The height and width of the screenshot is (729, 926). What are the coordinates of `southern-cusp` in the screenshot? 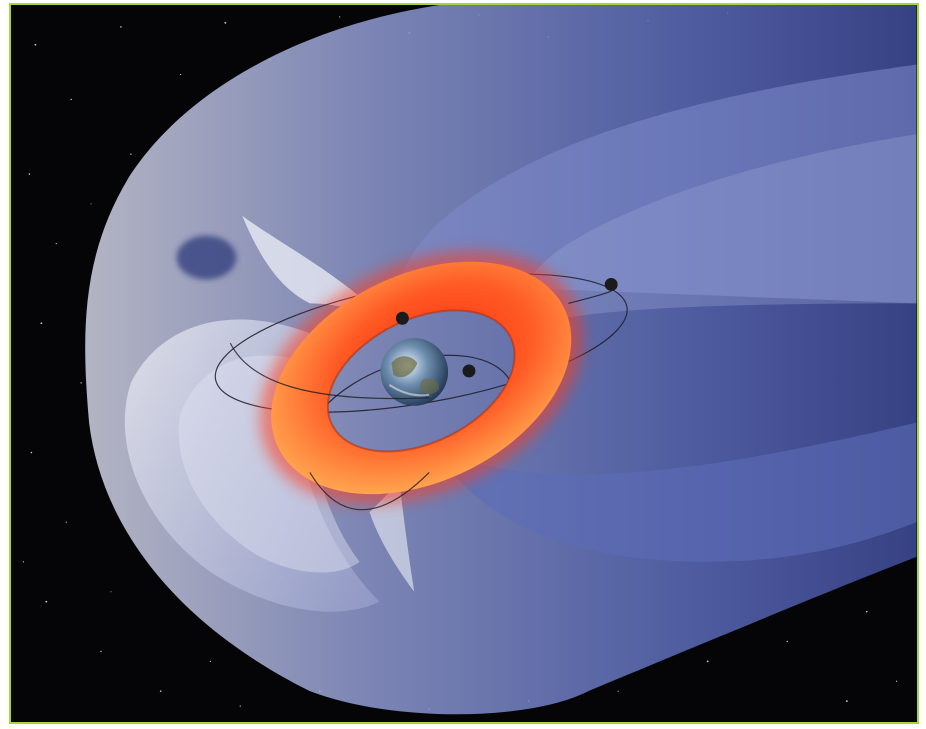 It's located at (392, 537).